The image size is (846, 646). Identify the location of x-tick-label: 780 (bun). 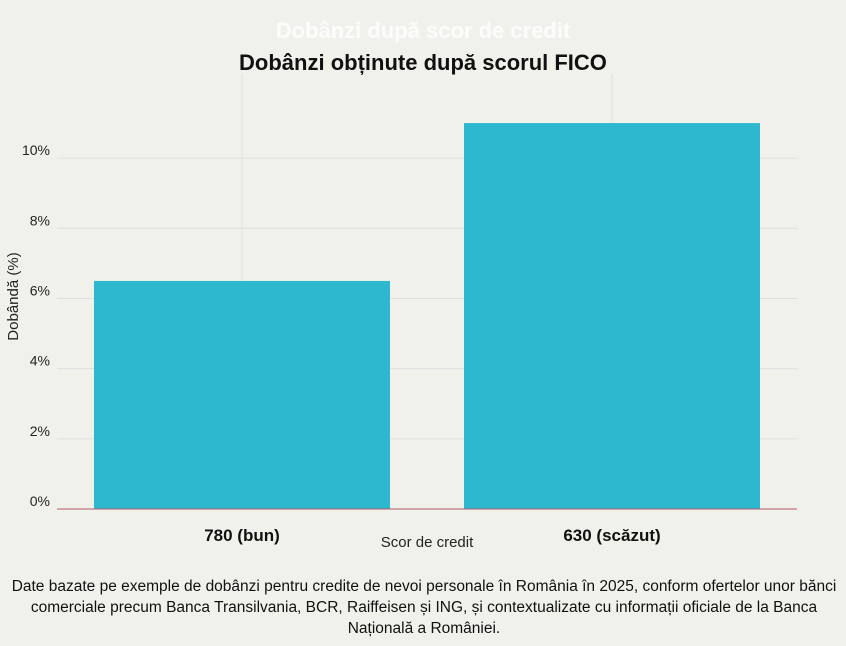
(242, 535).